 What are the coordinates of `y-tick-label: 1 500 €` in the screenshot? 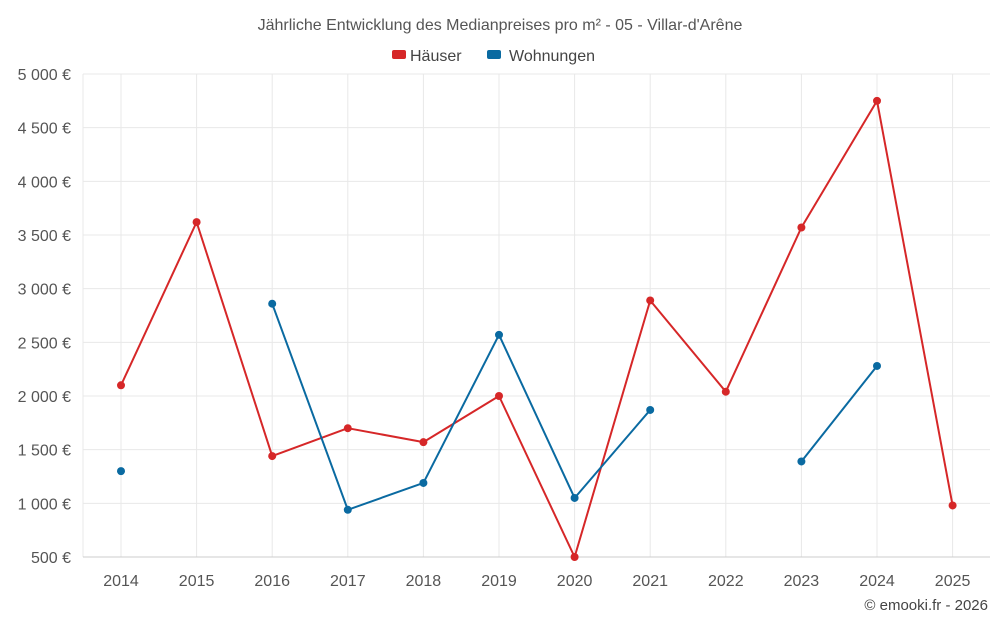 It's located at (44, 451).